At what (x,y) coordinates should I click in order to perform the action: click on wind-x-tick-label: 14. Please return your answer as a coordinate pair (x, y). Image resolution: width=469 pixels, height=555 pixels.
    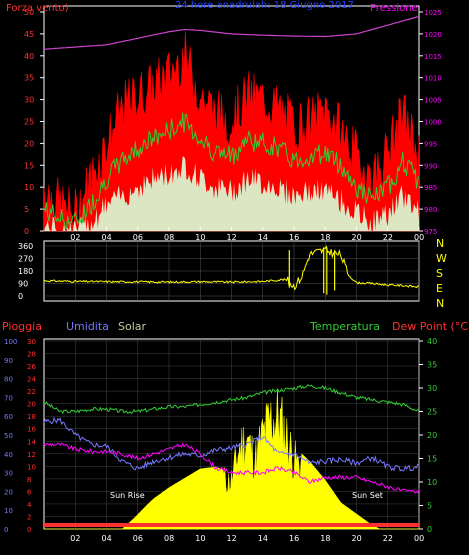
    Looking at the image, I should click on (263, 237).